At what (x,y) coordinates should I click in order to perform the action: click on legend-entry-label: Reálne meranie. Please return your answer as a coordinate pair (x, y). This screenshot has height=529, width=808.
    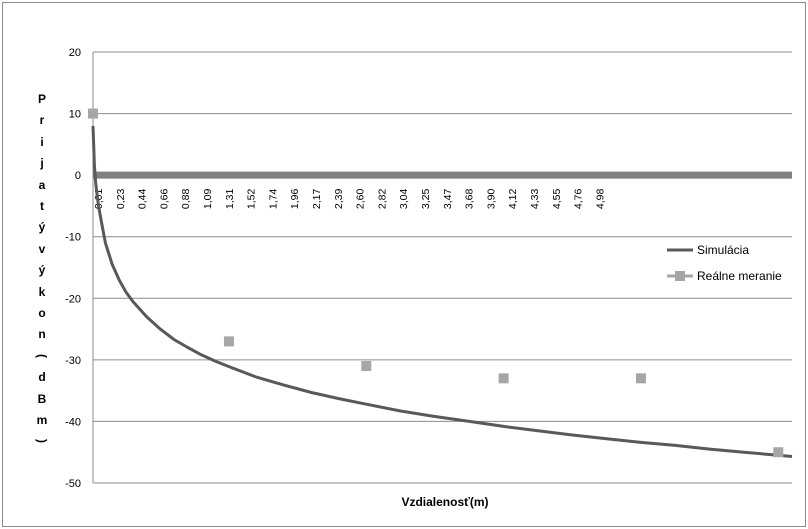
    Looking at the image, I should click on (739, 276).